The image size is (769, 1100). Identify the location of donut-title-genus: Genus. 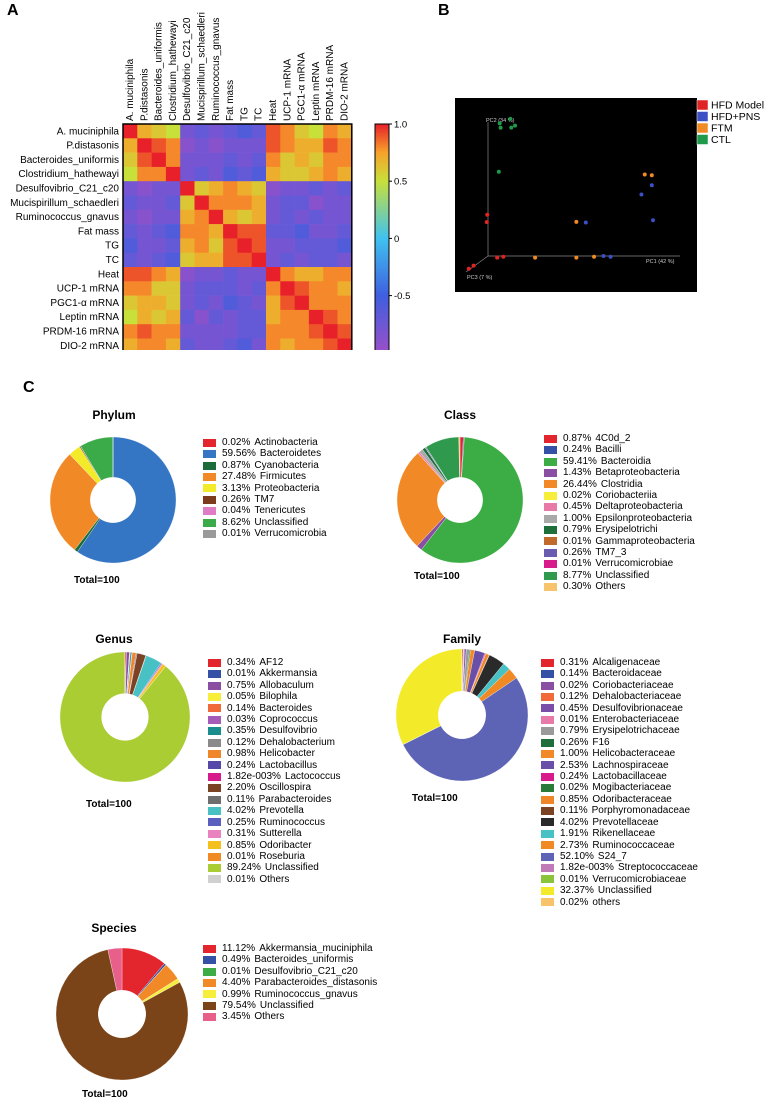
(114, 639).